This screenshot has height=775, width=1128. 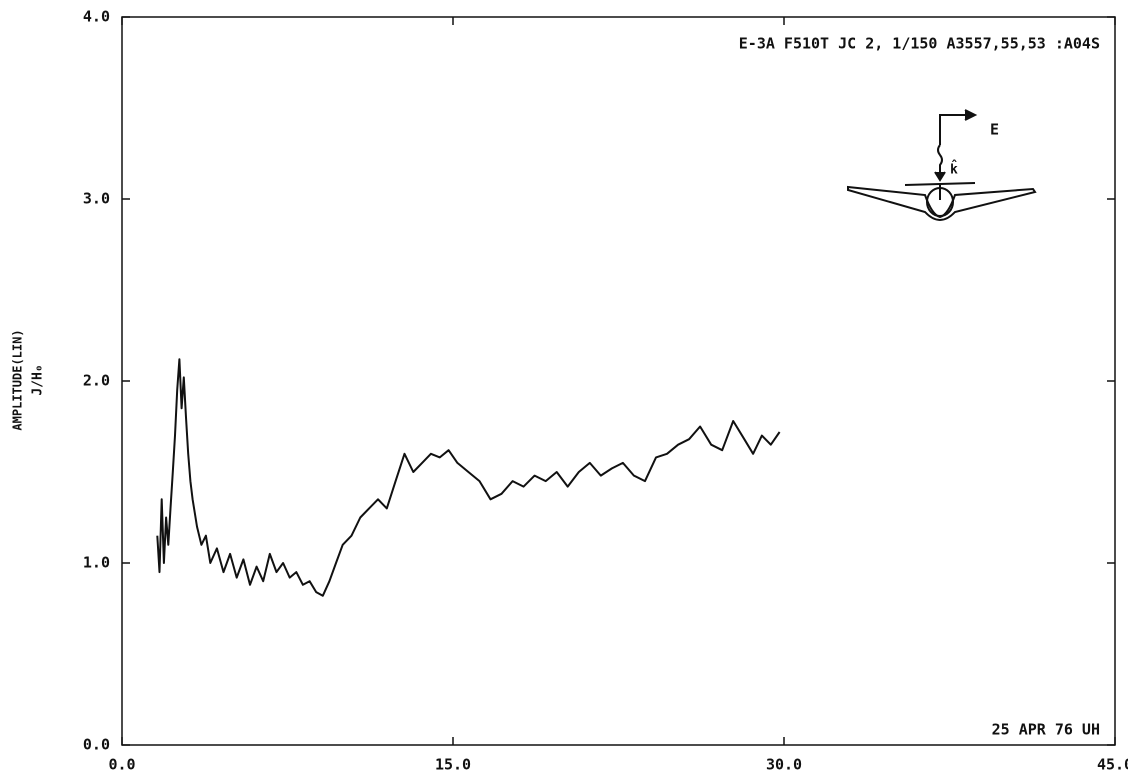 What do you see at coordinates (453, 765) in the screenshot?
I see `x-tick-label: 15.0` at bounding box center [453, 765].